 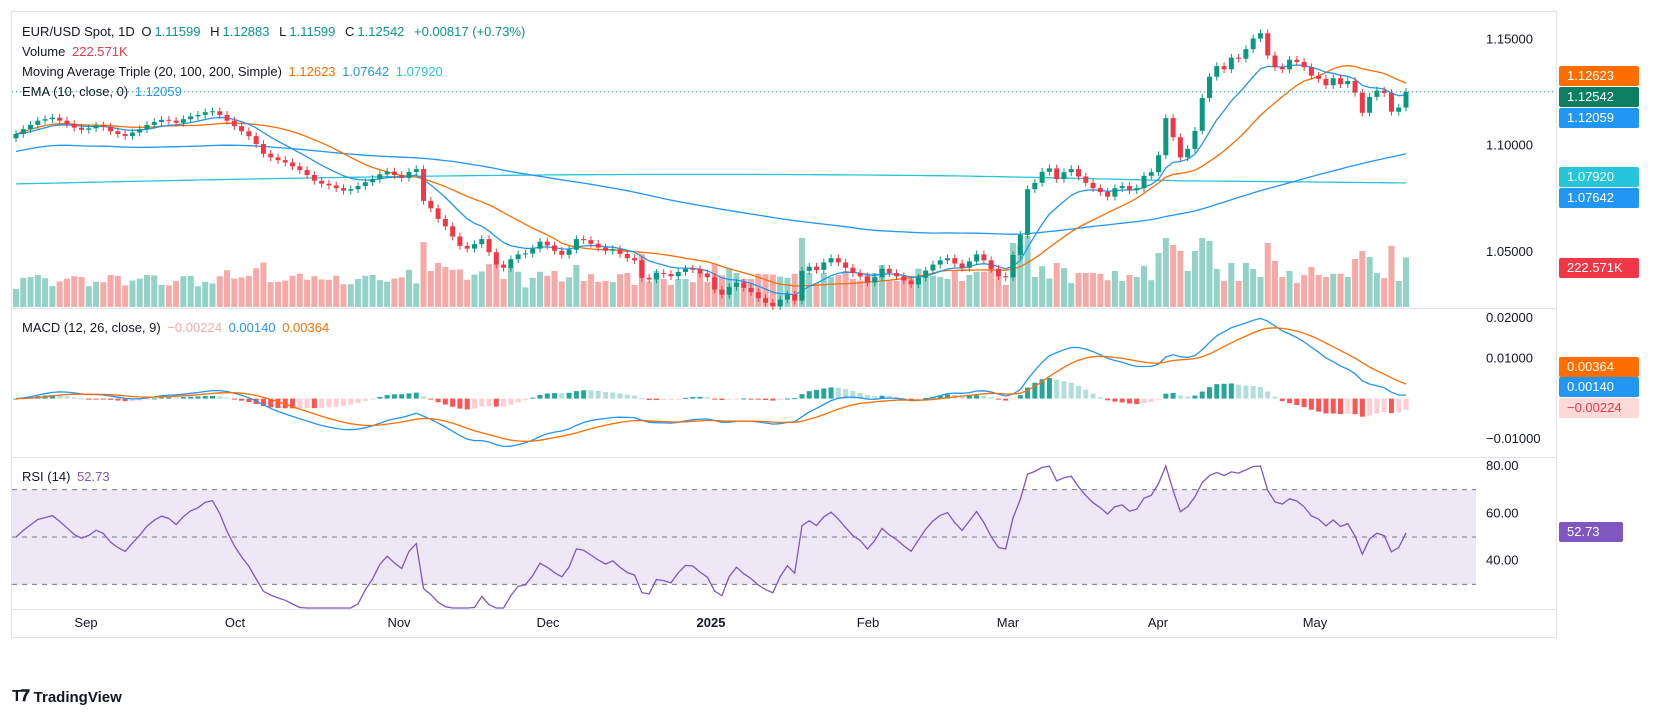 I want to click on macd-signal-line, so click(x=711, y=385).